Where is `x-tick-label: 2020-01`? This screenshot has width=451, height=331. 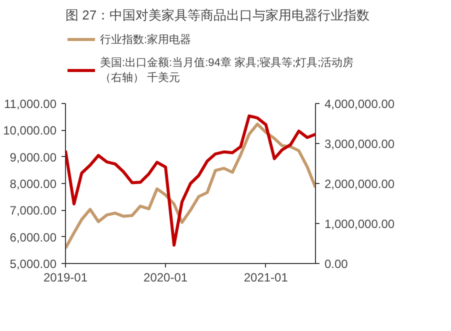
x-tick-label: 2020-01 is located at coordinates (166, 277).